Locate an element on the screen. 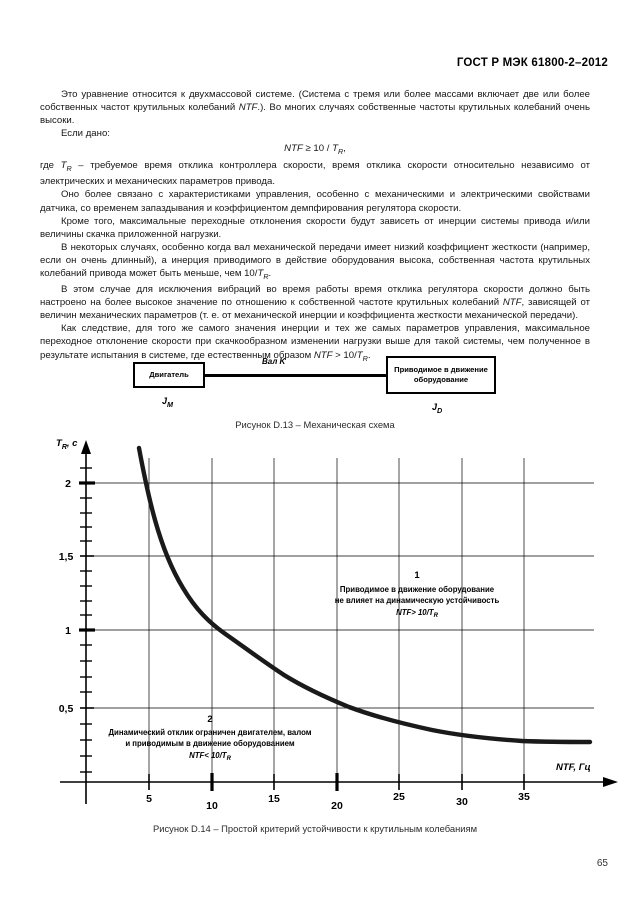 The image size is (630, 913). x-tick-label-25: 25 is located at coordinates (399, 797).